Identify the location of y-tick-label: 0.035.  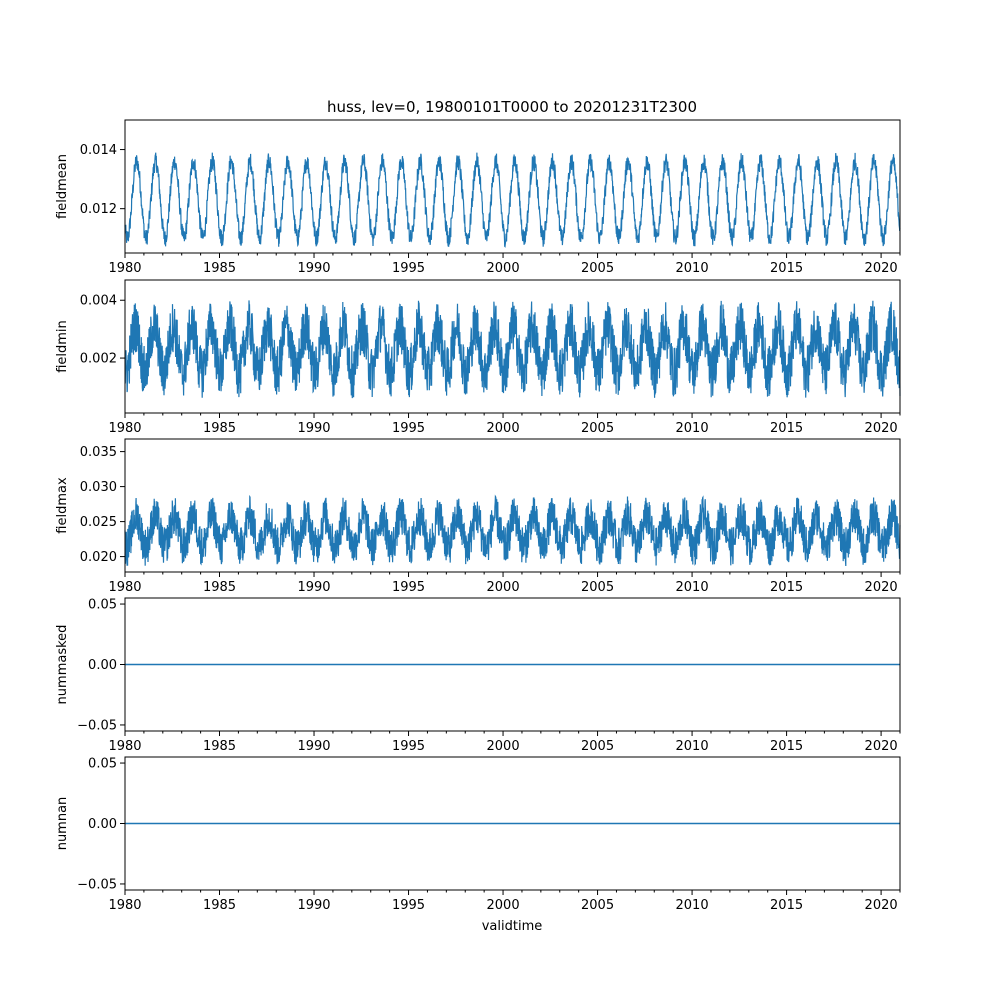
(98, 452).